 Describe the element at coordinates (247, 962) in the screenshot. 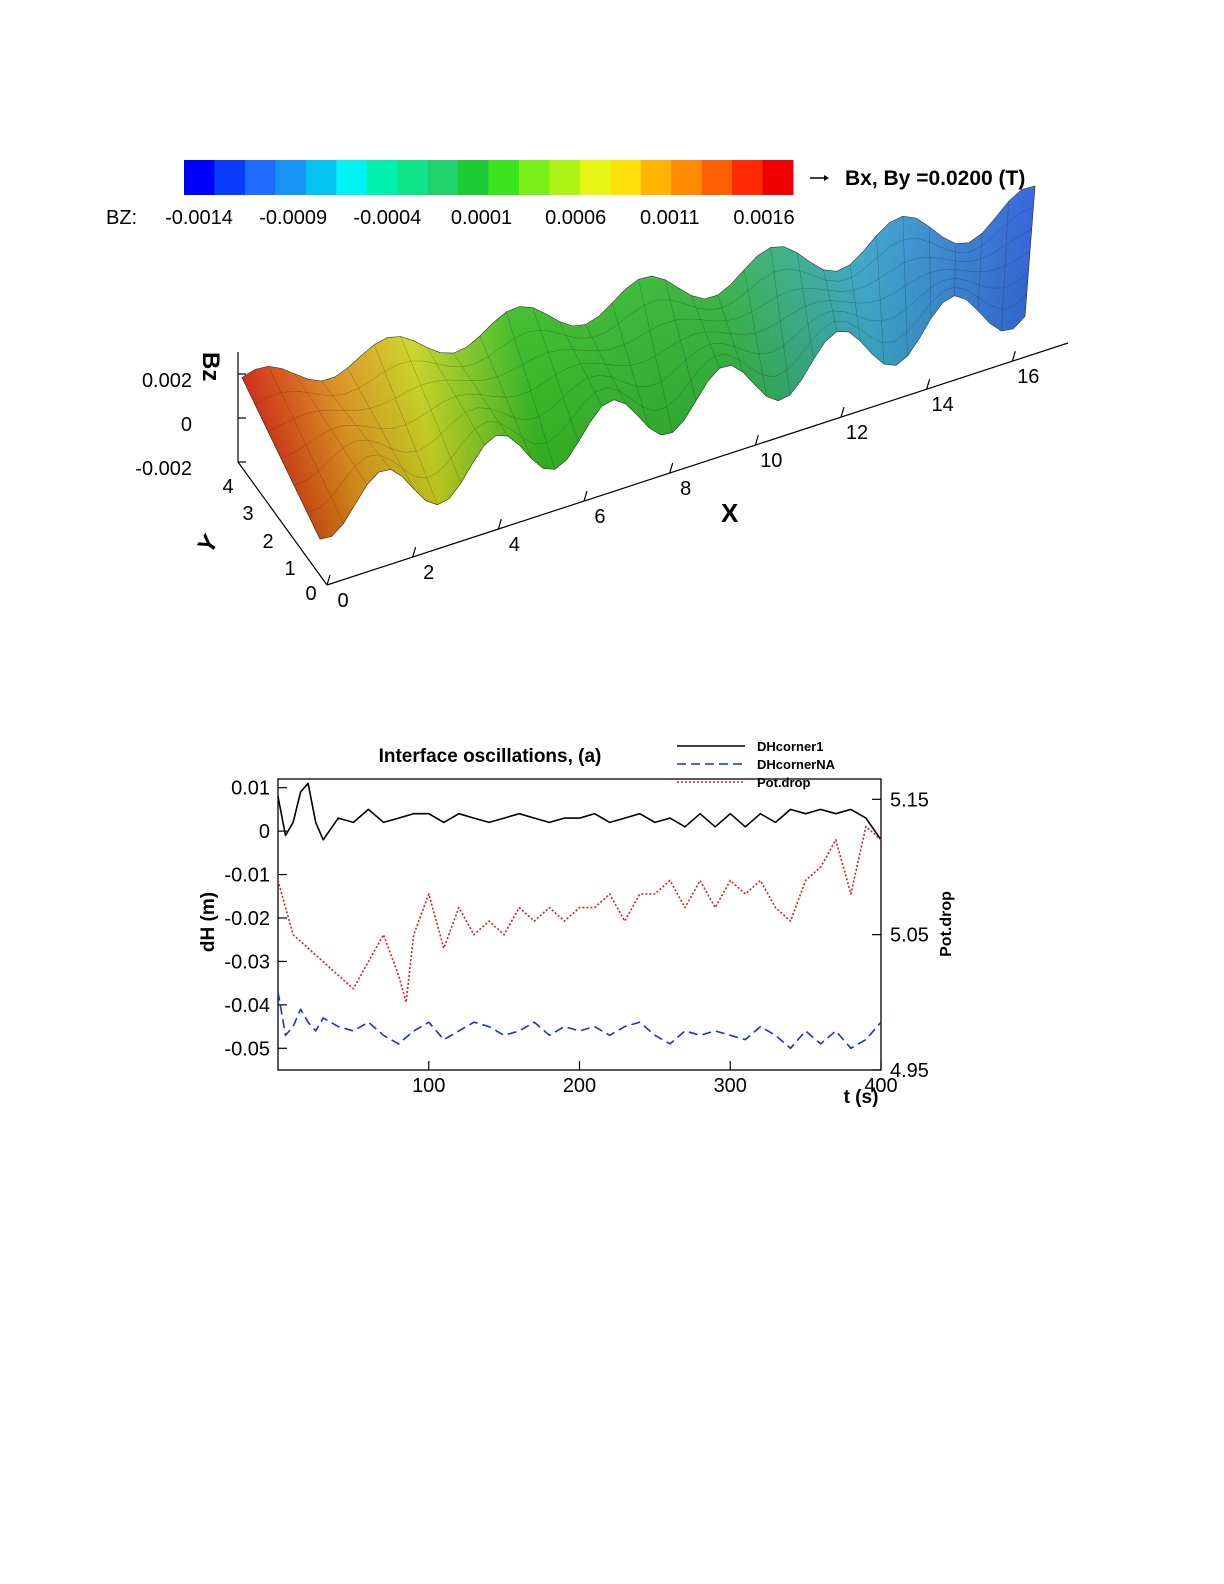

I see `y-tick-label: -0.03` at that location.